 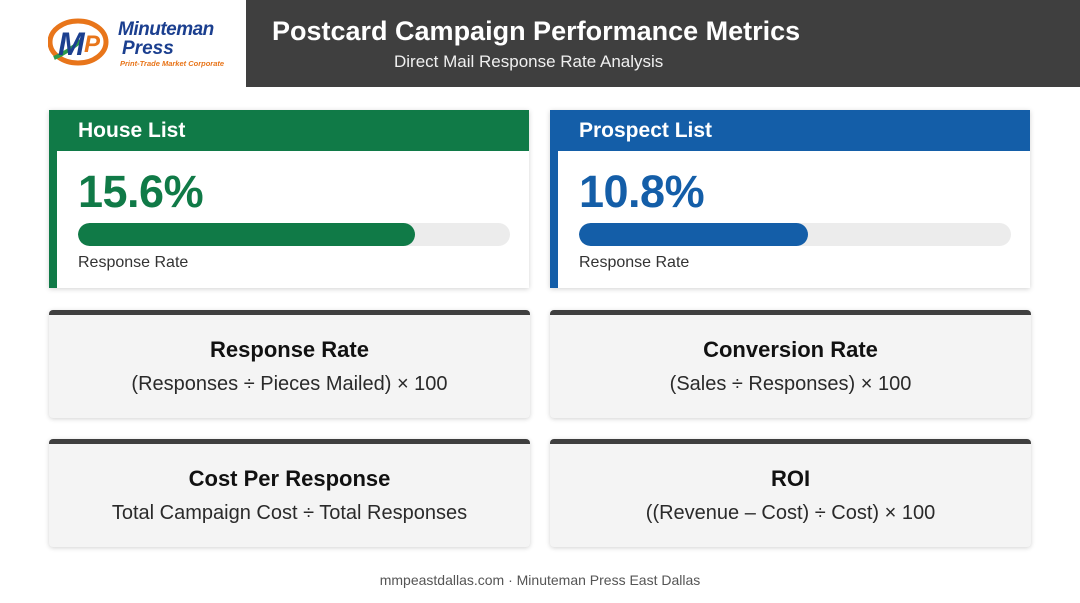 What do you see at coordinates (148, 48) in the screenshot?
I see `logo-name-line2: Press` at bounding box center [148, 48].